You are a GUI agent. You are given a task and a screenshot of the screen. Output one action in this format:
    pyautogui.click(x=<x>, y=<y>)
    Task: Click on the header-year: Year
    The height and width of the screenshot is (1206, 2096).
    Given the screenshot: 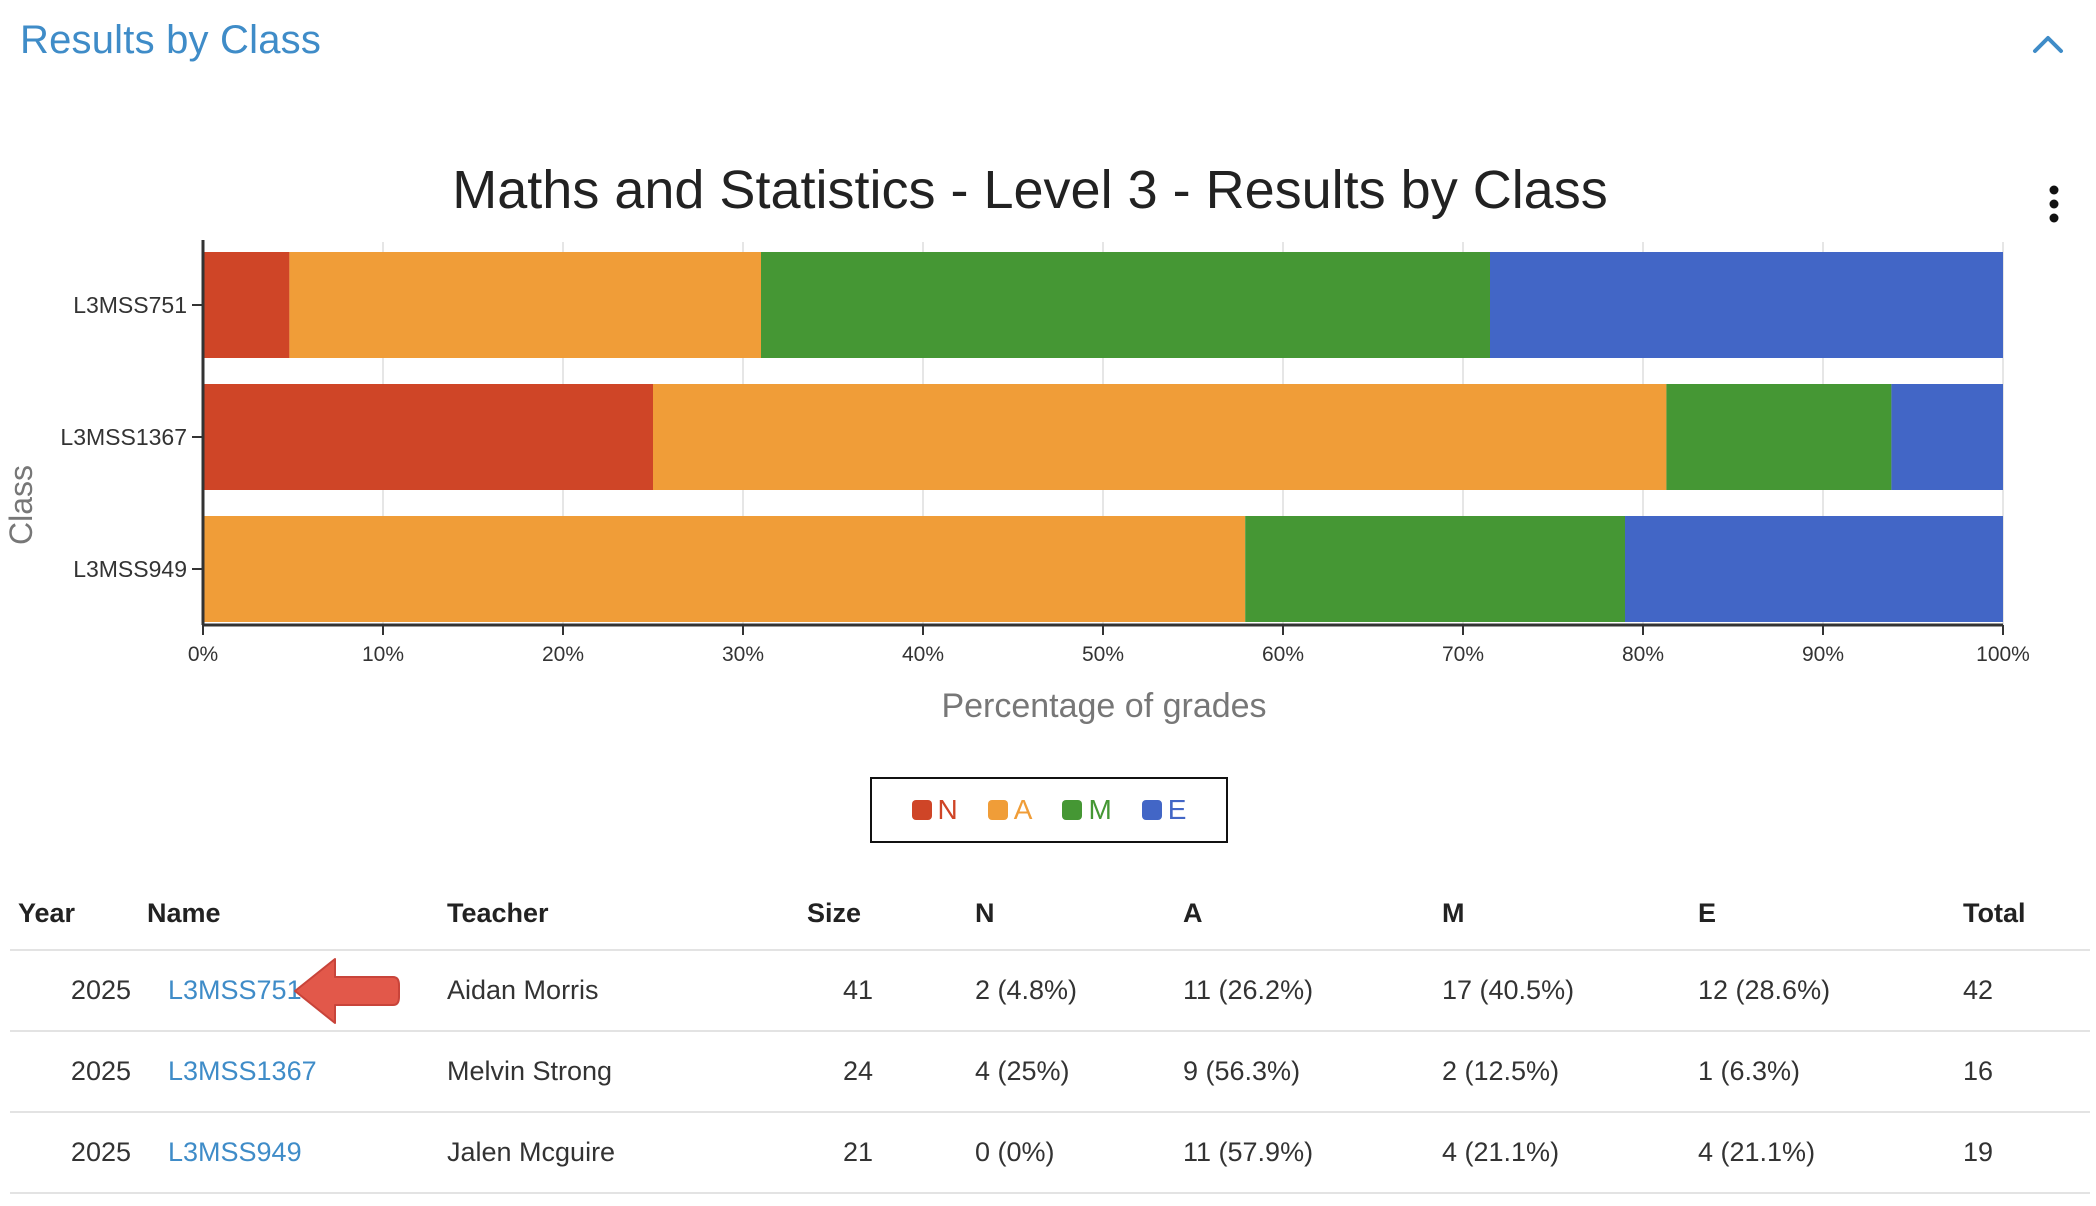 What is the action you would take?
    pyautogui.click(x=75, y=914)
    